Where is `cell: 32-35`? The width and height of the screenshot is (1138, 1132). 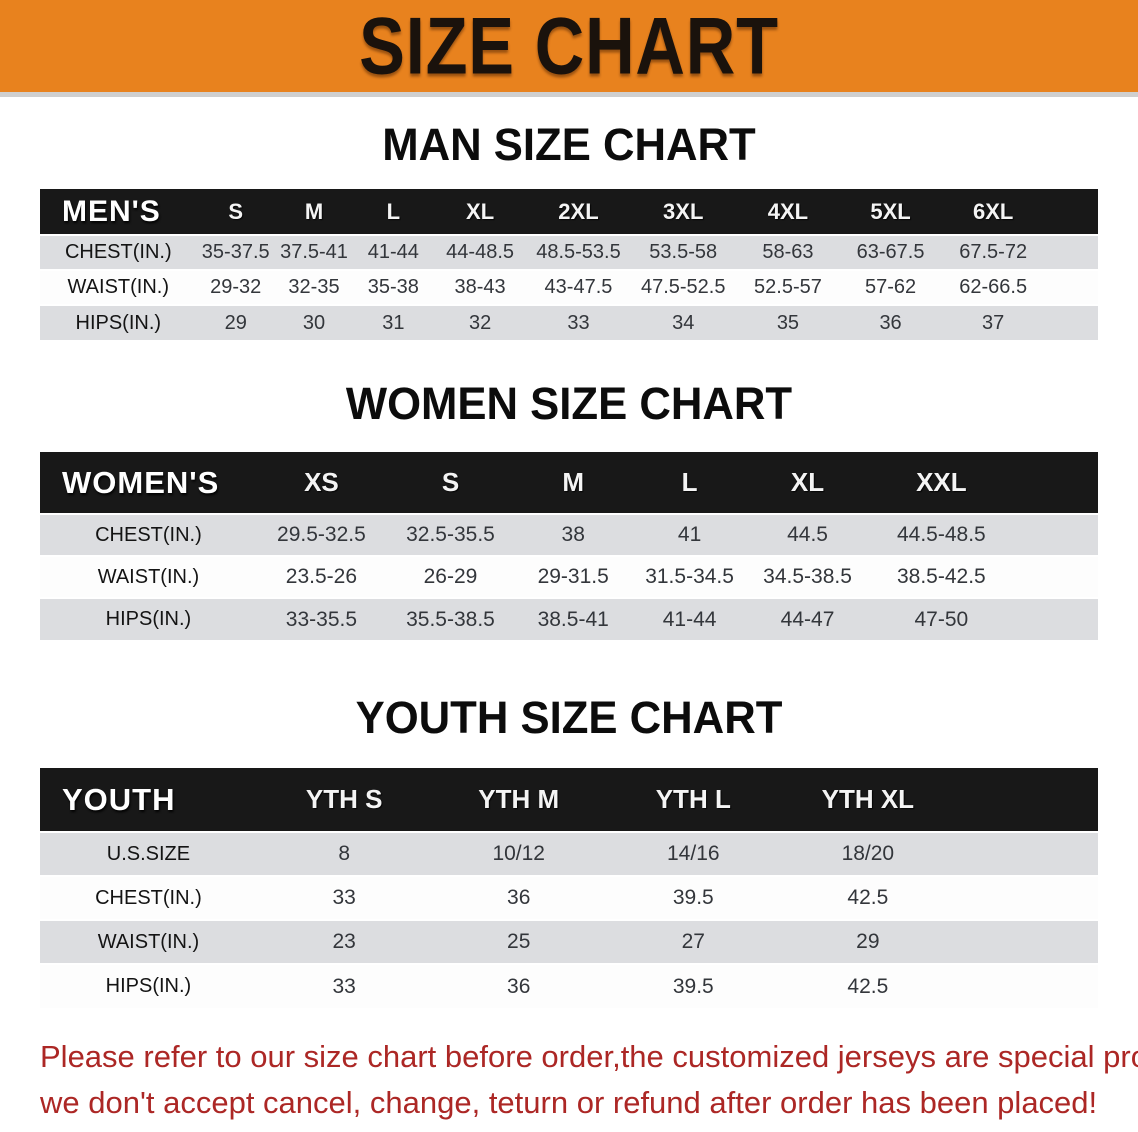
cell: 32-35 is located at coordinates (314, 287).